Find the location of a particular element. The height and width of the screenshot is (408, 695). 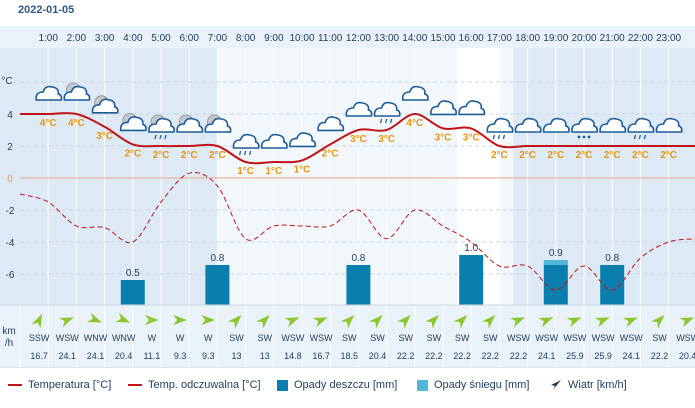

cloud-rain-icon is located at coordinates (387, 112).